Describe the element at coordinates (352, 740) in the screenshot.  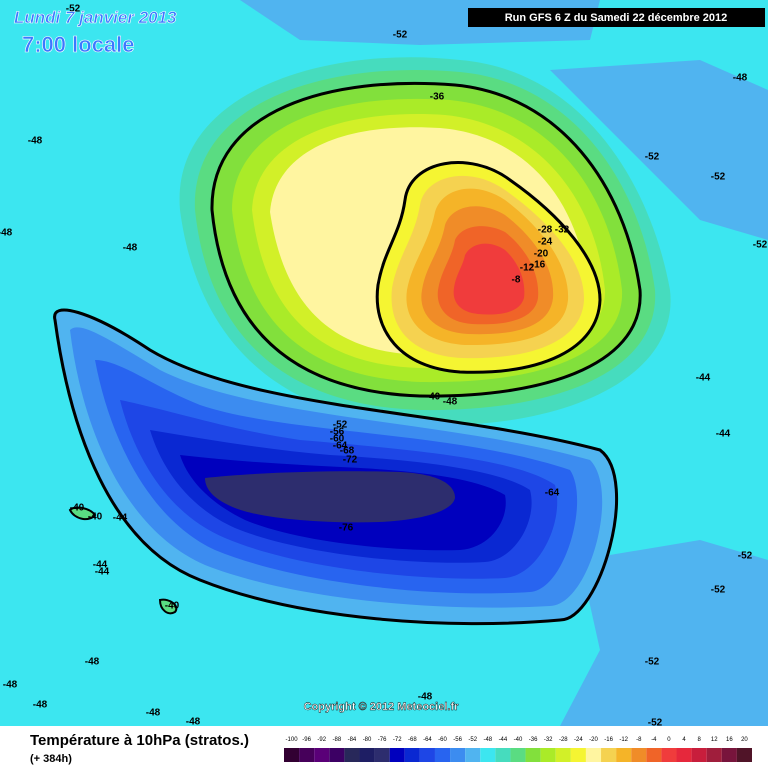
I see `scale-tick-label: -84` at that location.